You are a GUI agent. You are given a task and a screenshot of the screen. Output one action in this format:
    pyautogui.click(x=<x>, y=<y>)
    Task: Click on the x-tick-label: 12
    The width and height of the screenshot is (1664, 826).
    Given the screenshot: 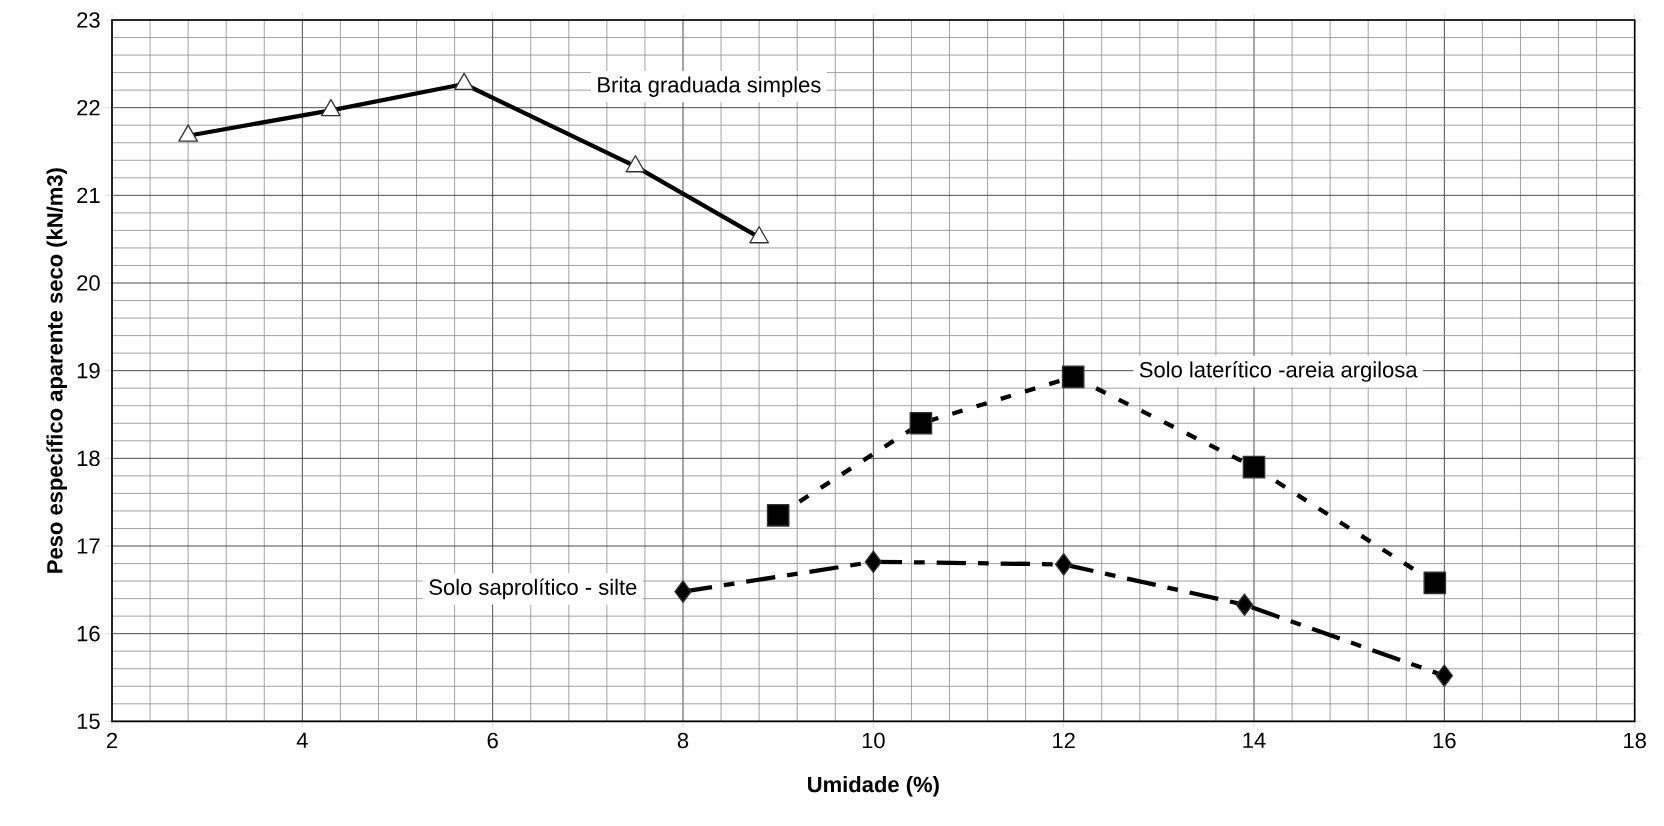 What is the action you would take?
    pyautogui.click(x=1064, y=740)
    